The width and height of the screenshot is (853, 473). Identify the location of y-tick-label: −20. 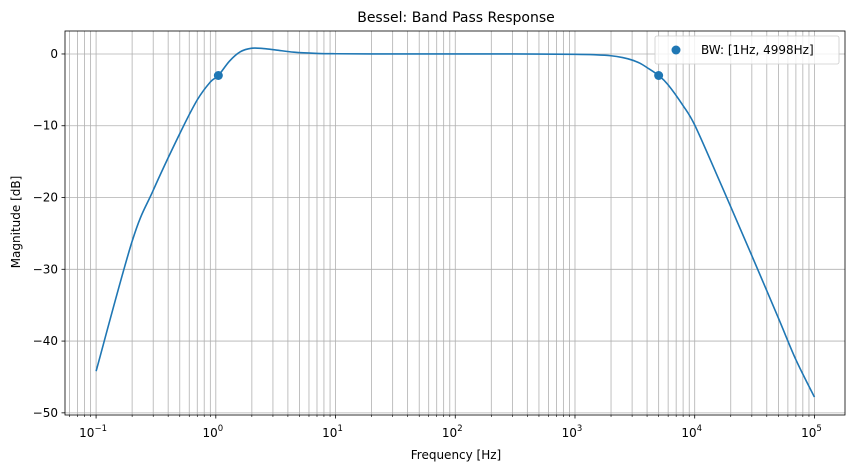
(45, 198).